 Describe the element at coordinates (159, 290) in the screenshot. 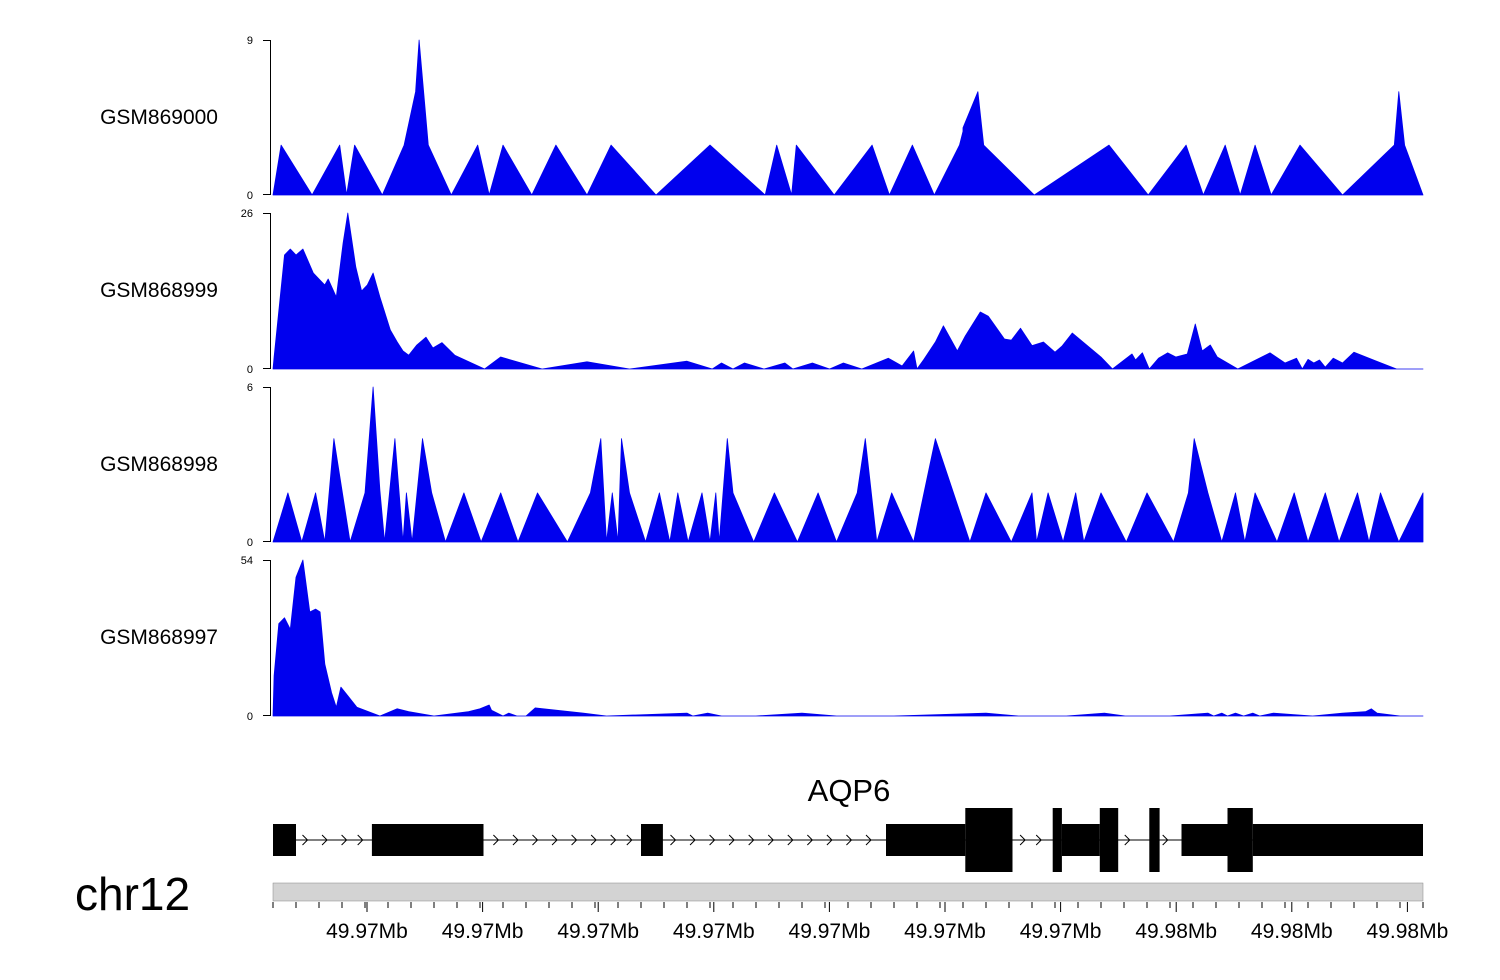

I see `track-label: GSM868999` at that location.